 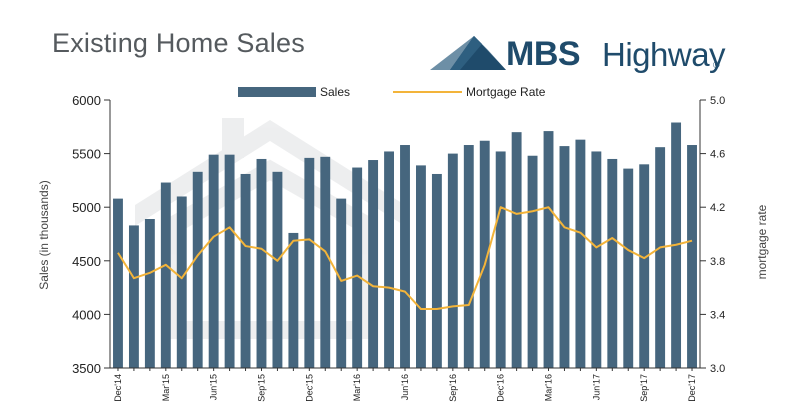 What do you see at coordinates (262, 388) in the screenshot?
I see `x-tick-label: Sep'15` at bounding box center [262, 388].